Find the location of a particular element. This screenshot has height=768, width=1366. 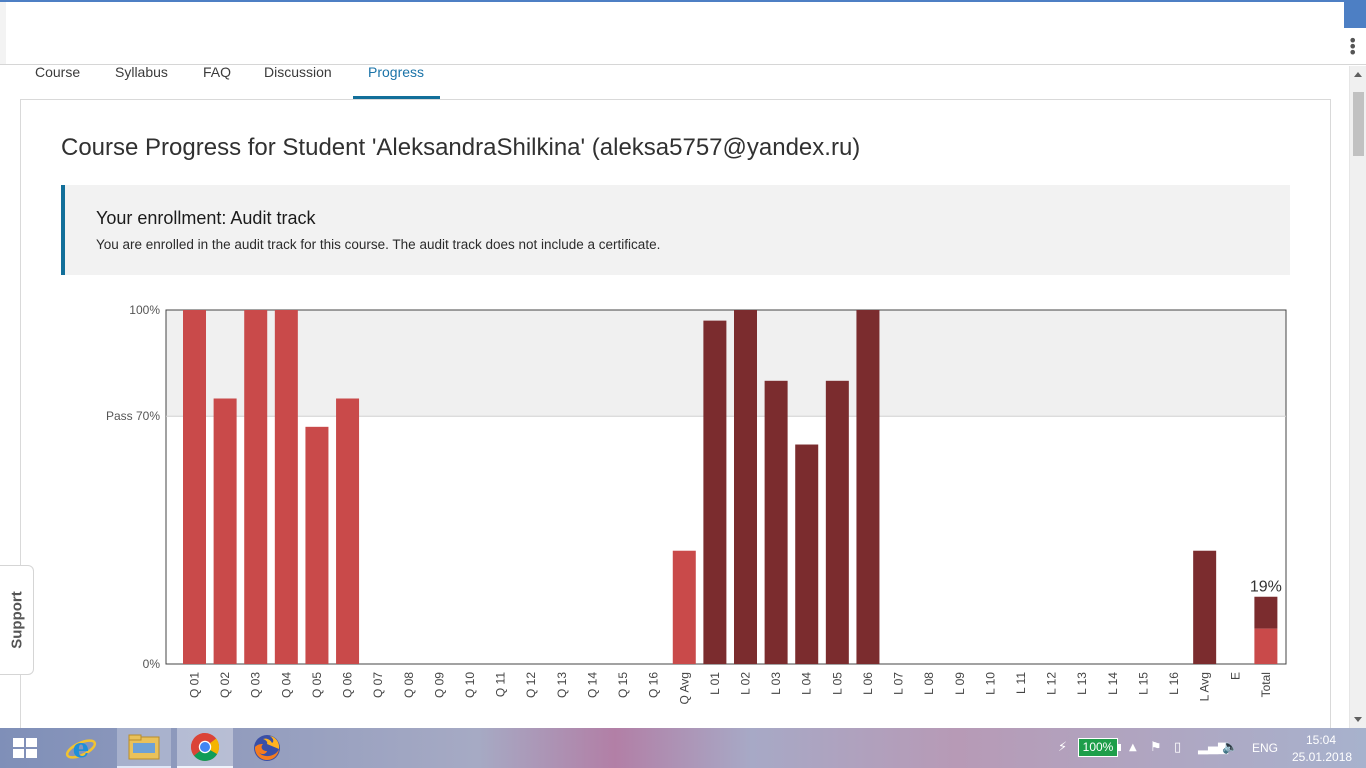

battery-indicator: 100% is located at coordinates (1098, 747).